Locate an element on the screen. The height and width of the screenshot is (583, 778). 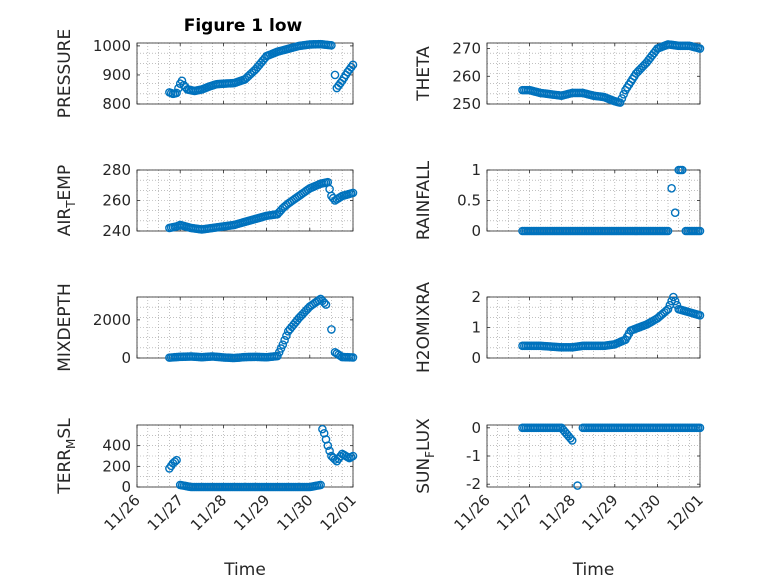
subplot-theta: 250 260 270 THETA is located at coordinates (559, 76).